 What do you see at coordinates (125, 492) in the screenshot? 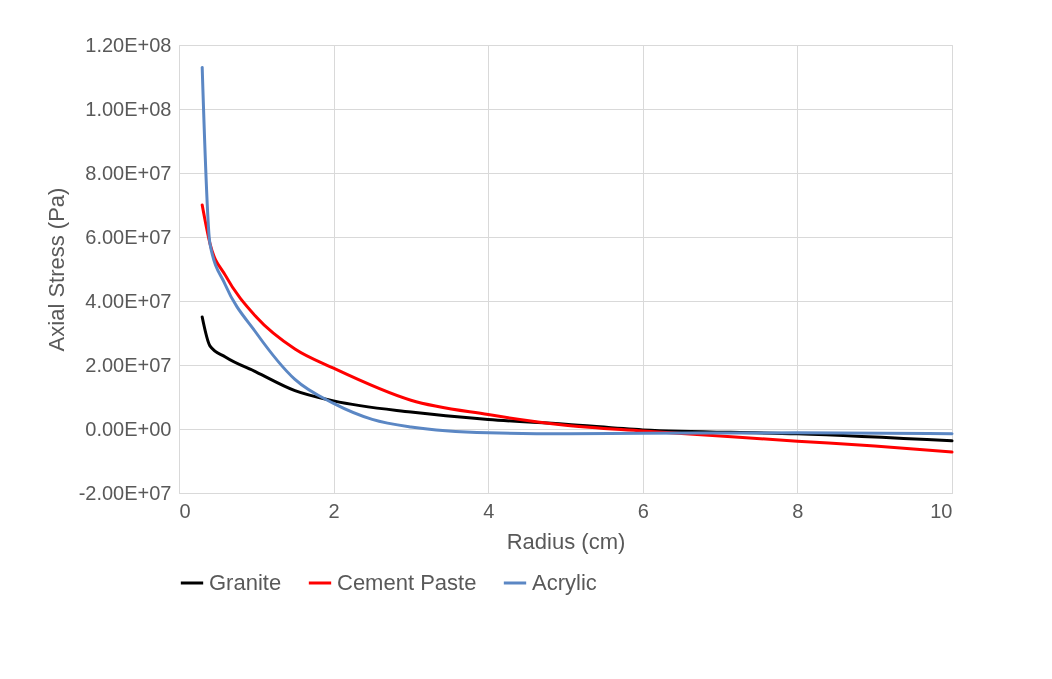
I see `y-tick-label: -2.00E+07` at bounding box center [125, 492].